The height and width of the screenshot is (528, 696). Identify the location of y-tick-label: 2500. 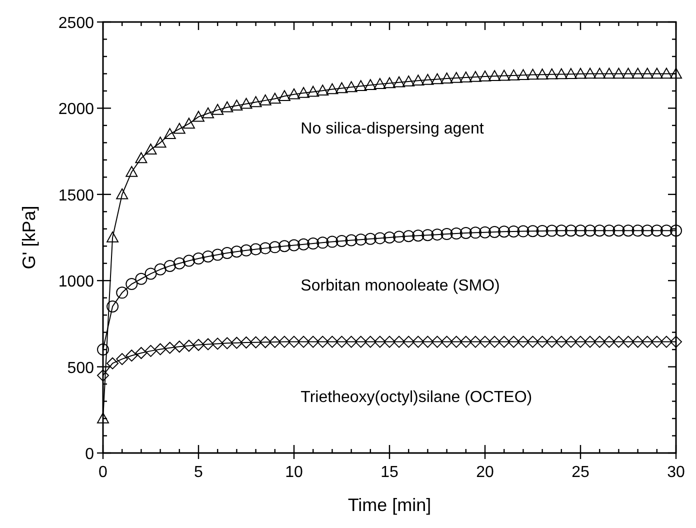
(76, 23).